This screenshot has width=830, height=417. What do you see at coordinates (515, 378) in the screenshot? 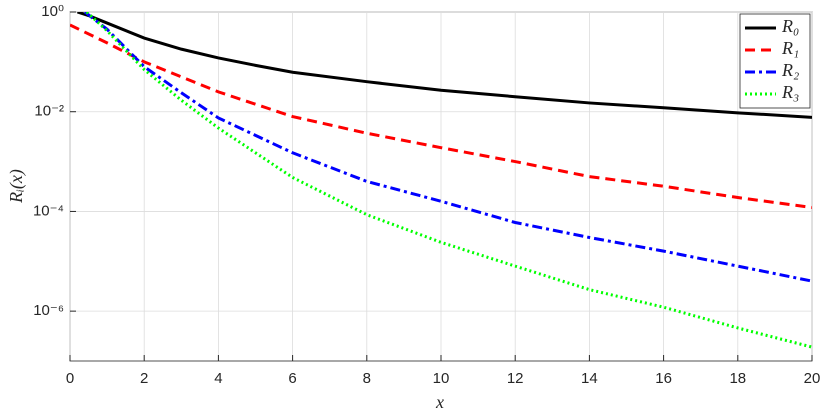
I see `x-tick-label: 12` at bounding box center [515, 378].